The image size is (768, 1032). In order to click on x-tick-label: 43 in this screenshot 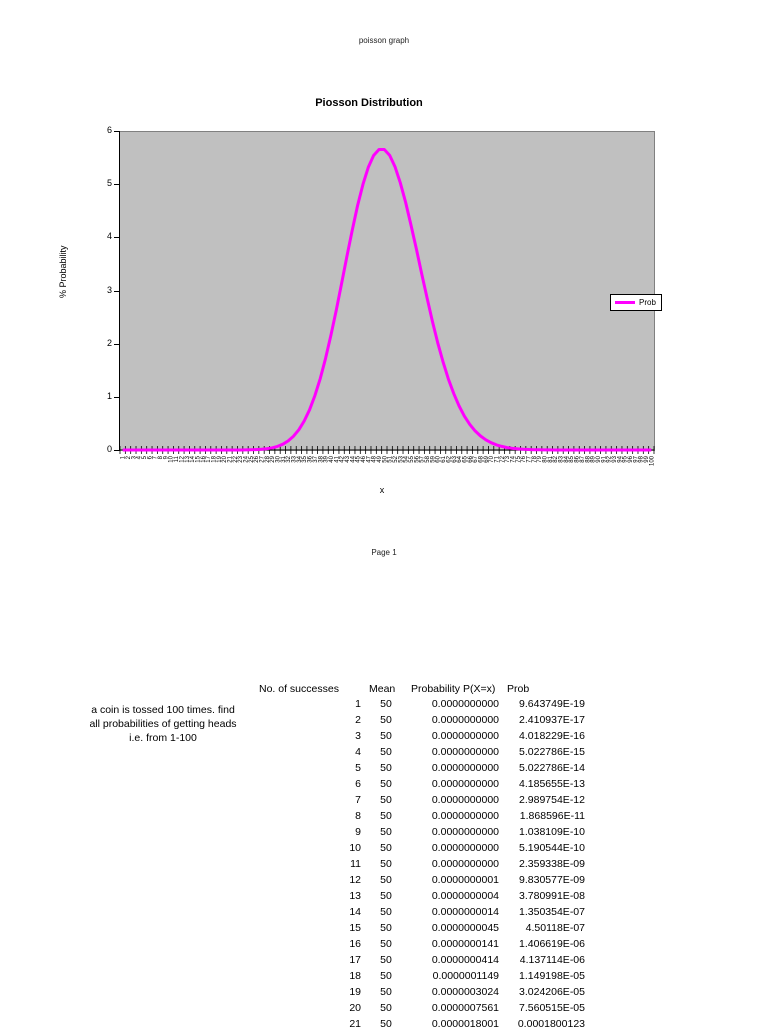, I will do `click(348, 458)`.